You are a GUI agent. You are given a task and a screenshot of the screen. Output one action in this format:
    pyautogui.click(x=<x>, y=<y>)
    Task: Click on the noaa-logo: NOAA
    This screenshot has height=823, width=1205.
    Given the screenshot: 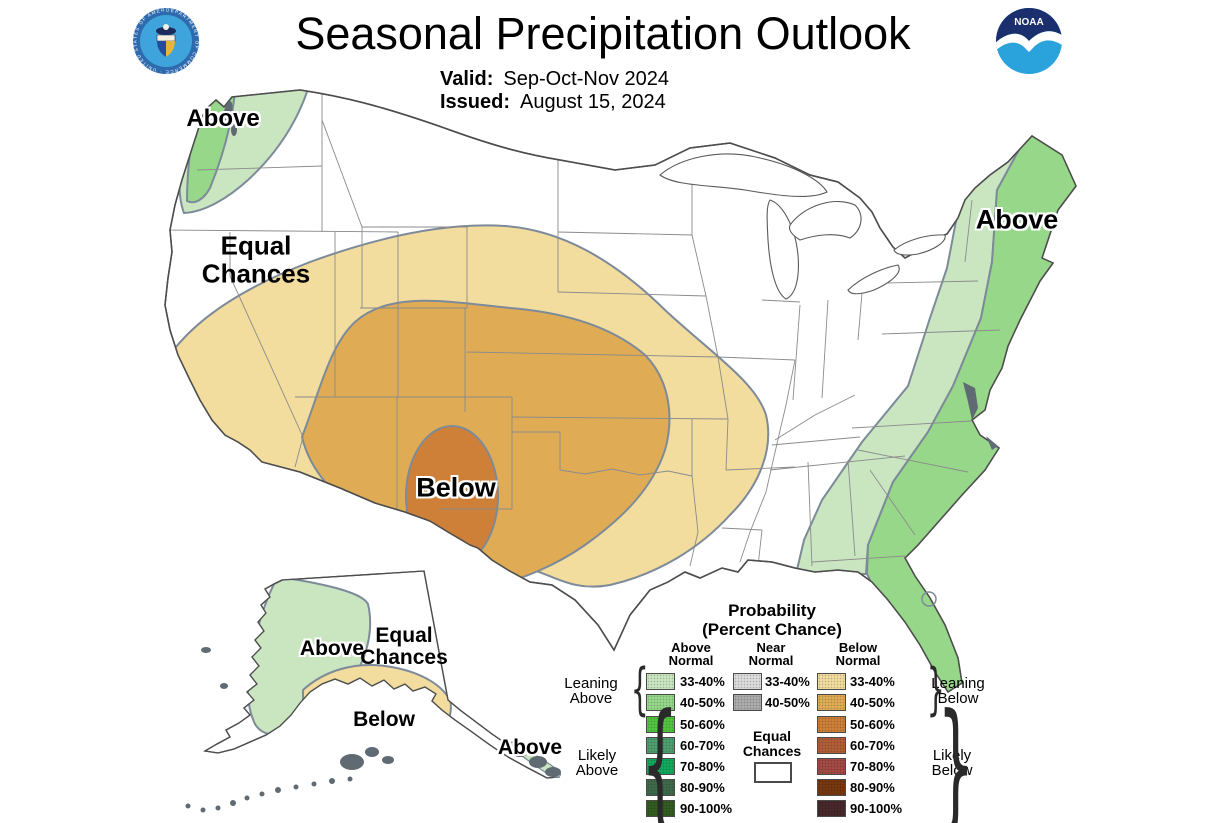 What is the action you would take?
    pyautogui.click(x=1029, y=43)
    